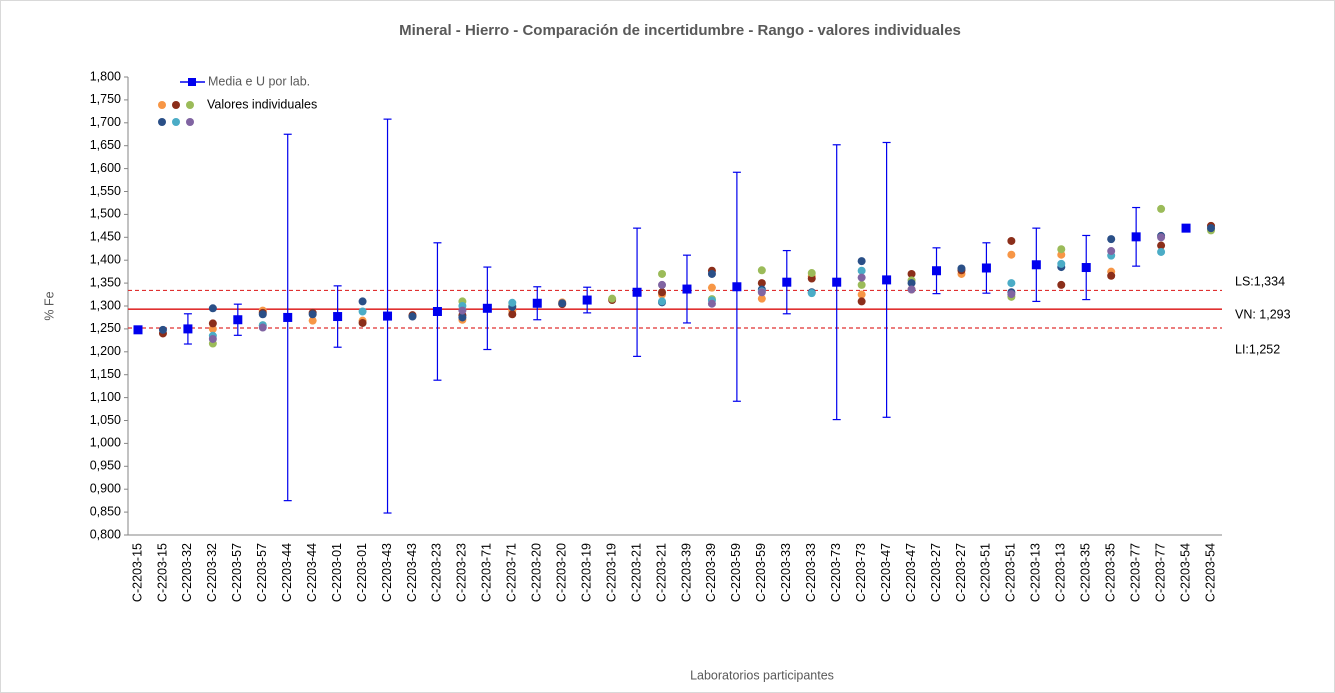  What do you see at coordinates (105, 122) in the screenshot?
I see `y-tick-label: 1,700` at bounding box center [105, 122].